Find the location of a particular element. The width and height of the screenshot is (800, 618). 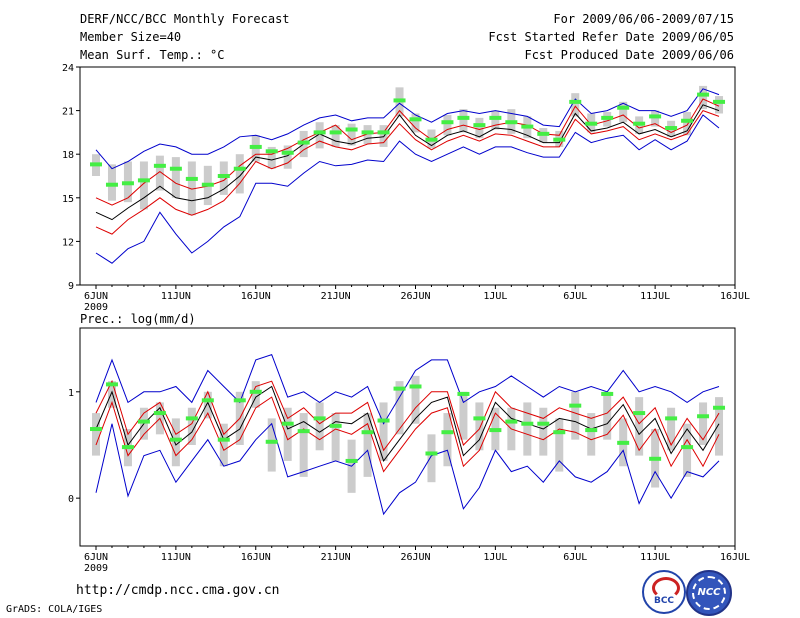

temp-x-year-label: 2009 is located at coordinates (96, 307).